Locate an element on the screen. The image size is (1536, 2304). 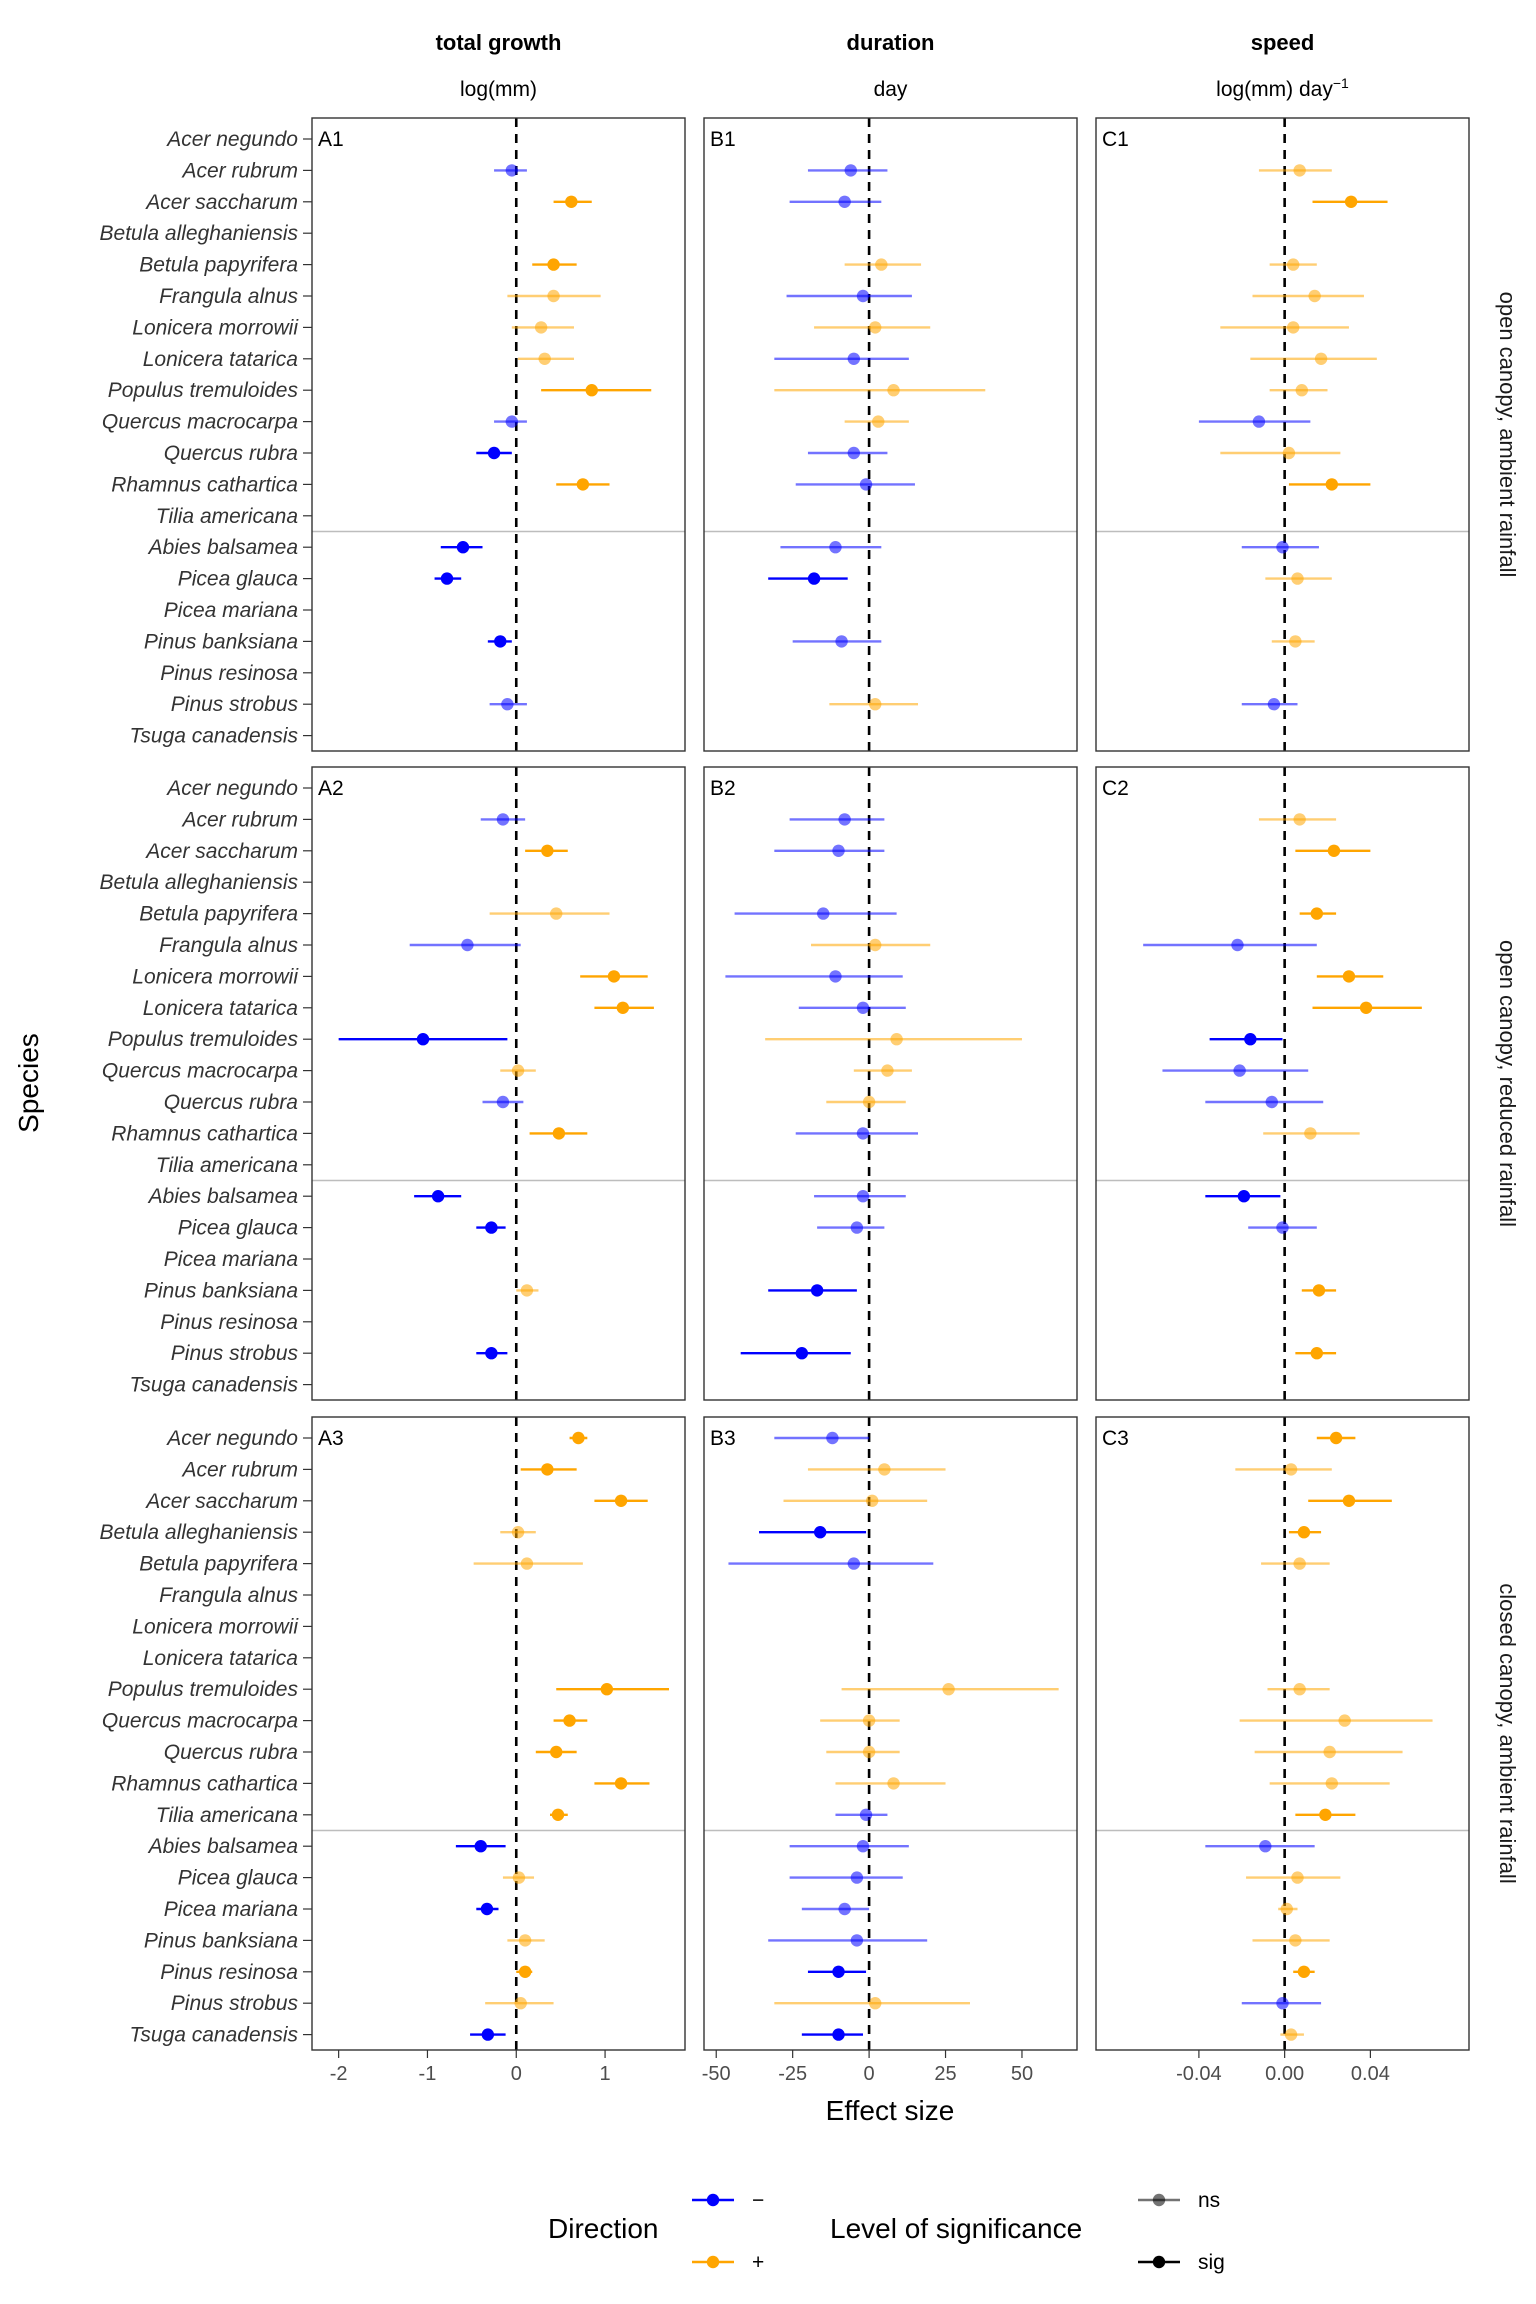
panel-B2: B2 is located at coordinates (890, 1083).